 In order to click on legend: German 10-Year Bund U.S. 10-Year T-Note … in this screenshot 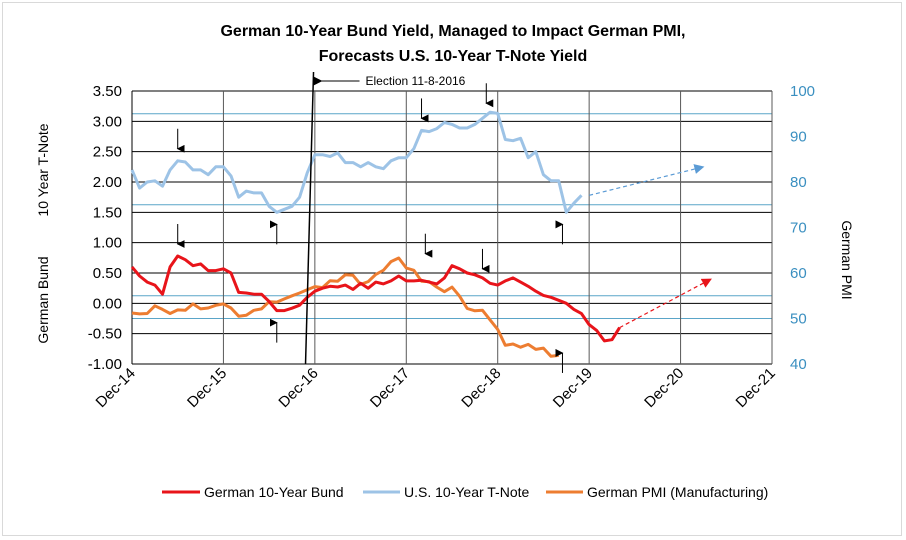, I will do `click(465, 492)`.